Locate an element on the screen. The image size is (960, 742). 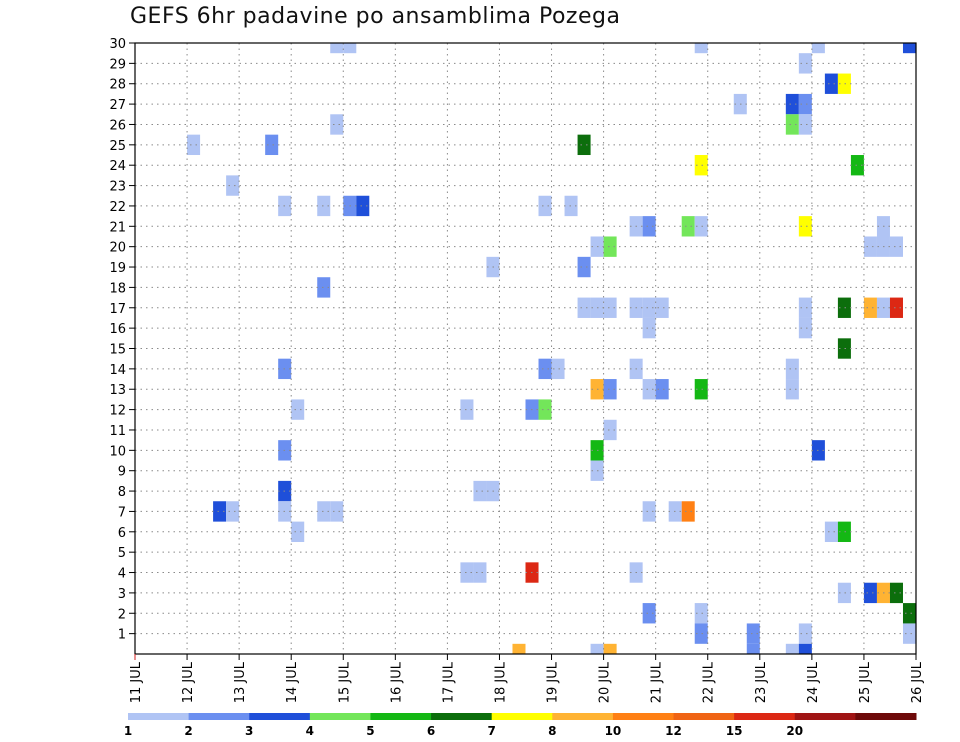
legend-label: 1 is located at coordinates (128, 731).